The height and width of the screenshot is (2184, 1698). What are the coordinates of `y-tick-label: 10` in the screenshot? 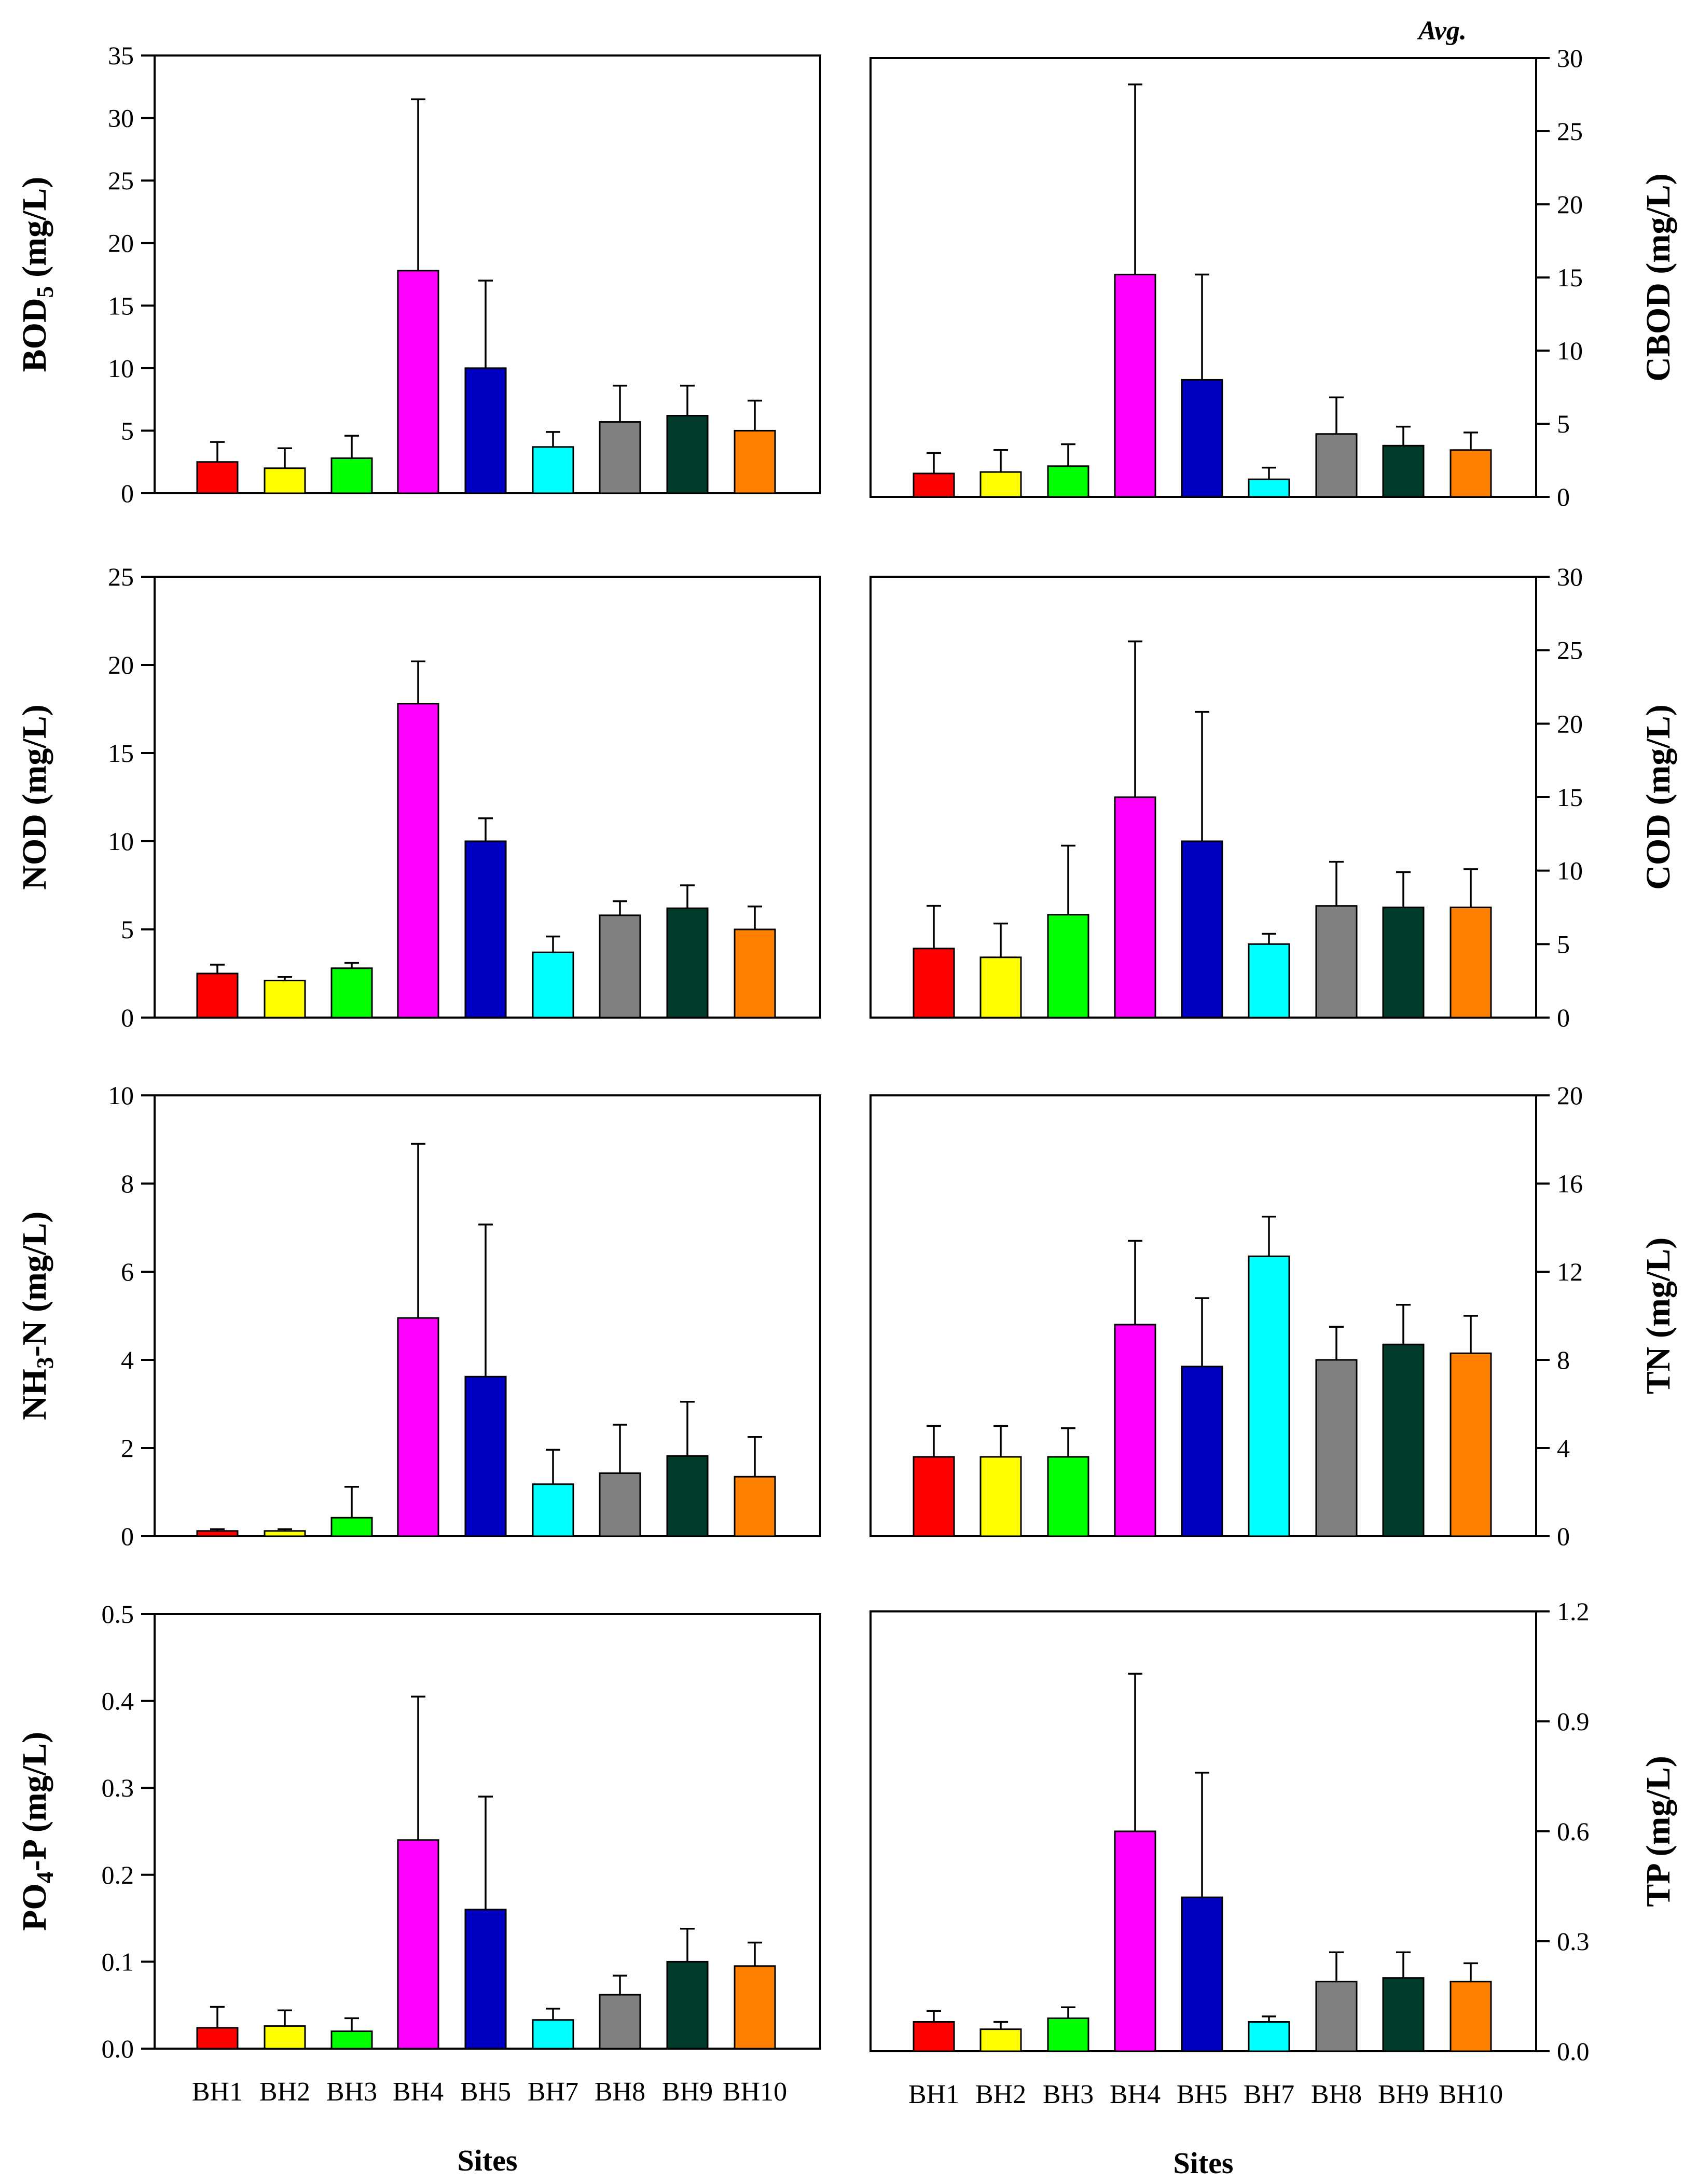 It's located at (121, 368).